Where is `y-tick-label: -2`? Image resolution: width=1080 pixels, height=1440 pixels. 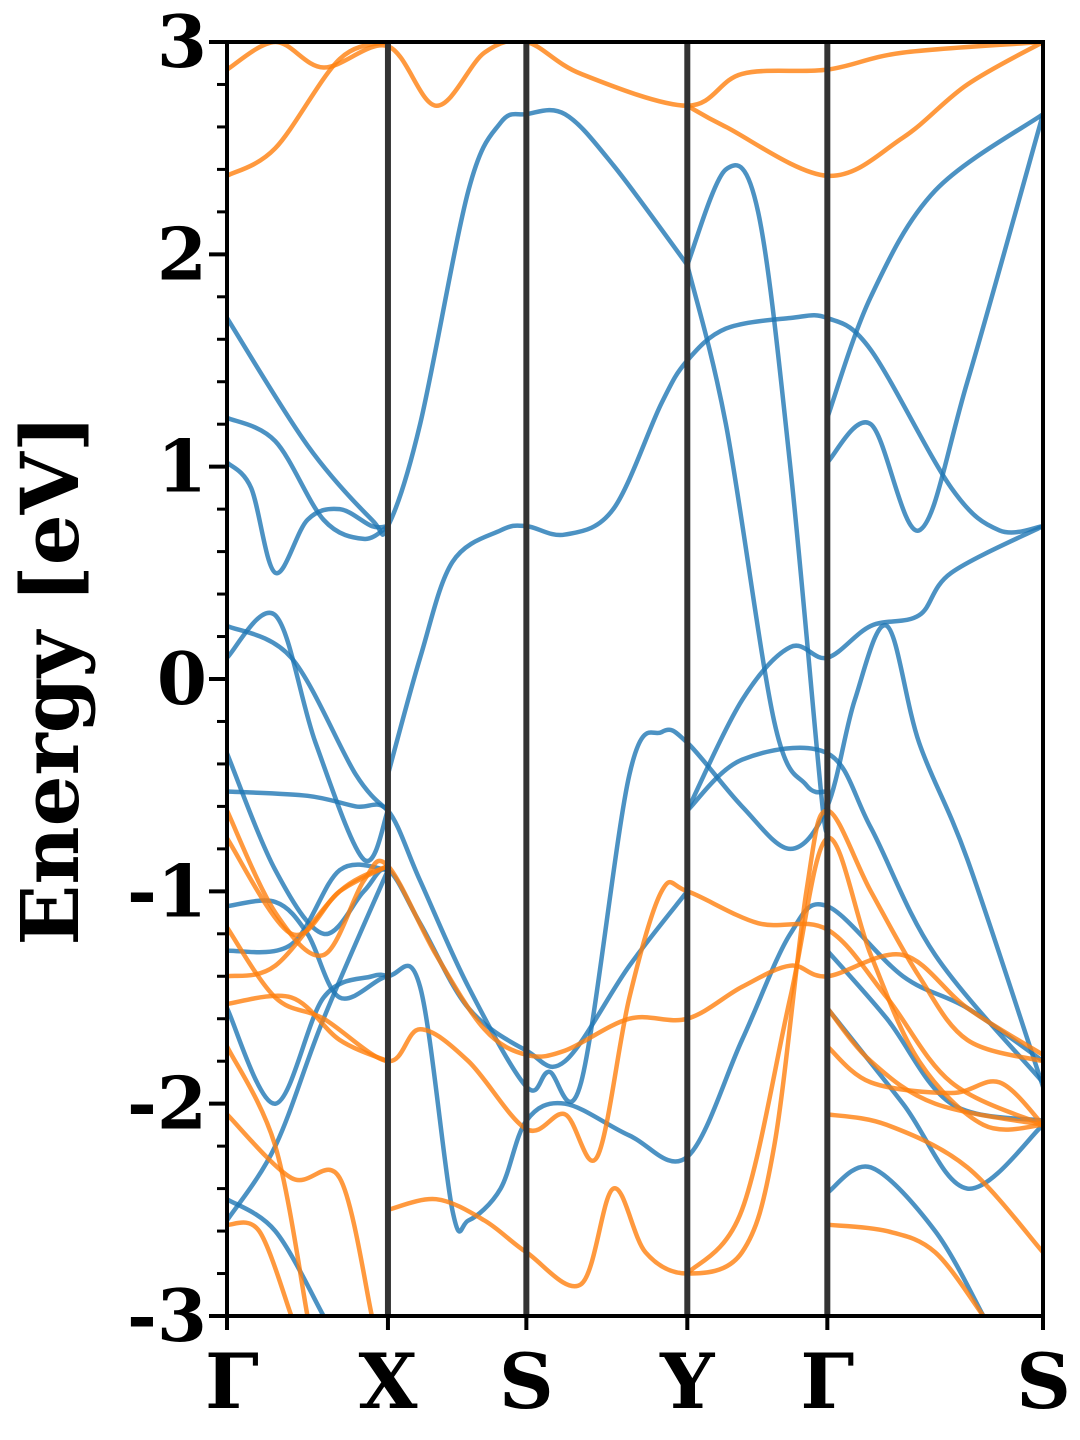
y-tick-label: -2 is located at coordinates (167, 1103).